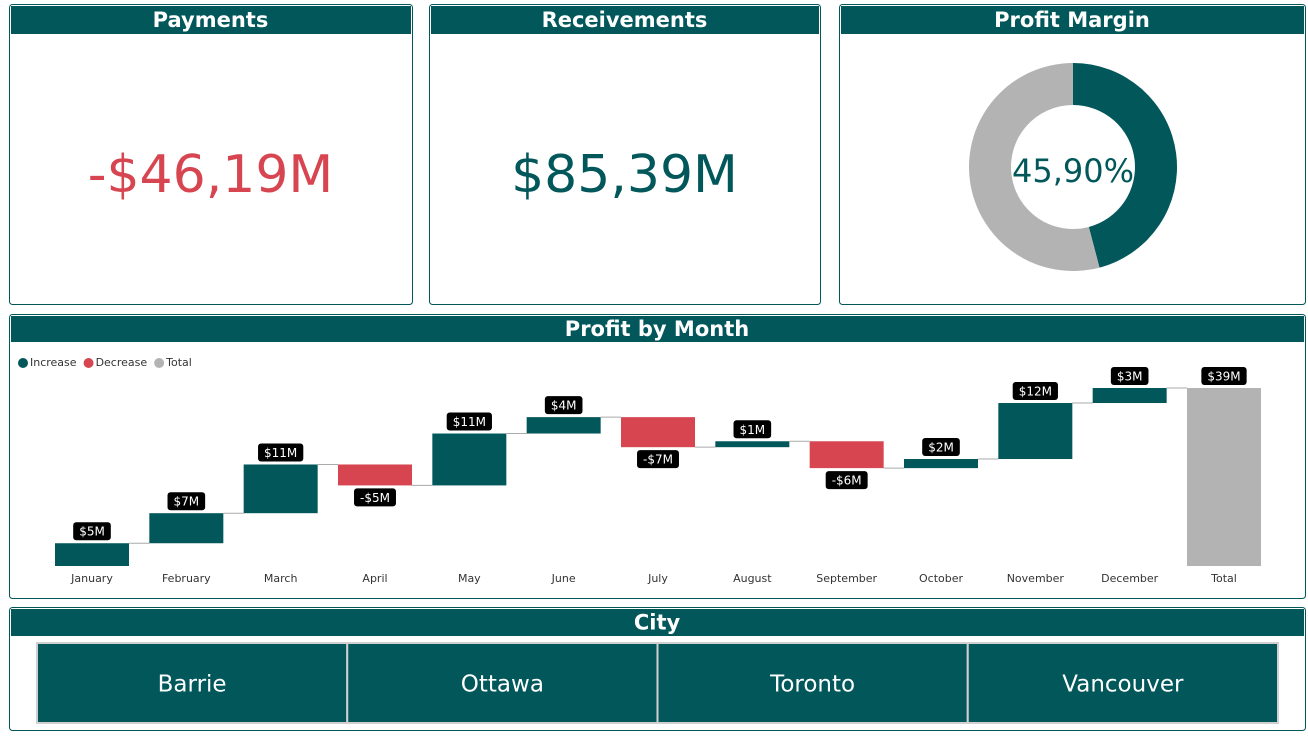  I want to click on data-label: -$6M, so click(846, 480).